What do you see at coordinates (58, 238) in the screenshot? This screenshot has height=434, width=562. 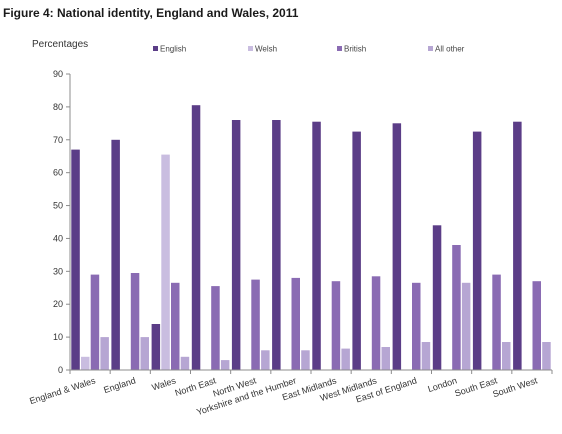 I see `y-tick-label: 40` at bounding box center [58, 238].